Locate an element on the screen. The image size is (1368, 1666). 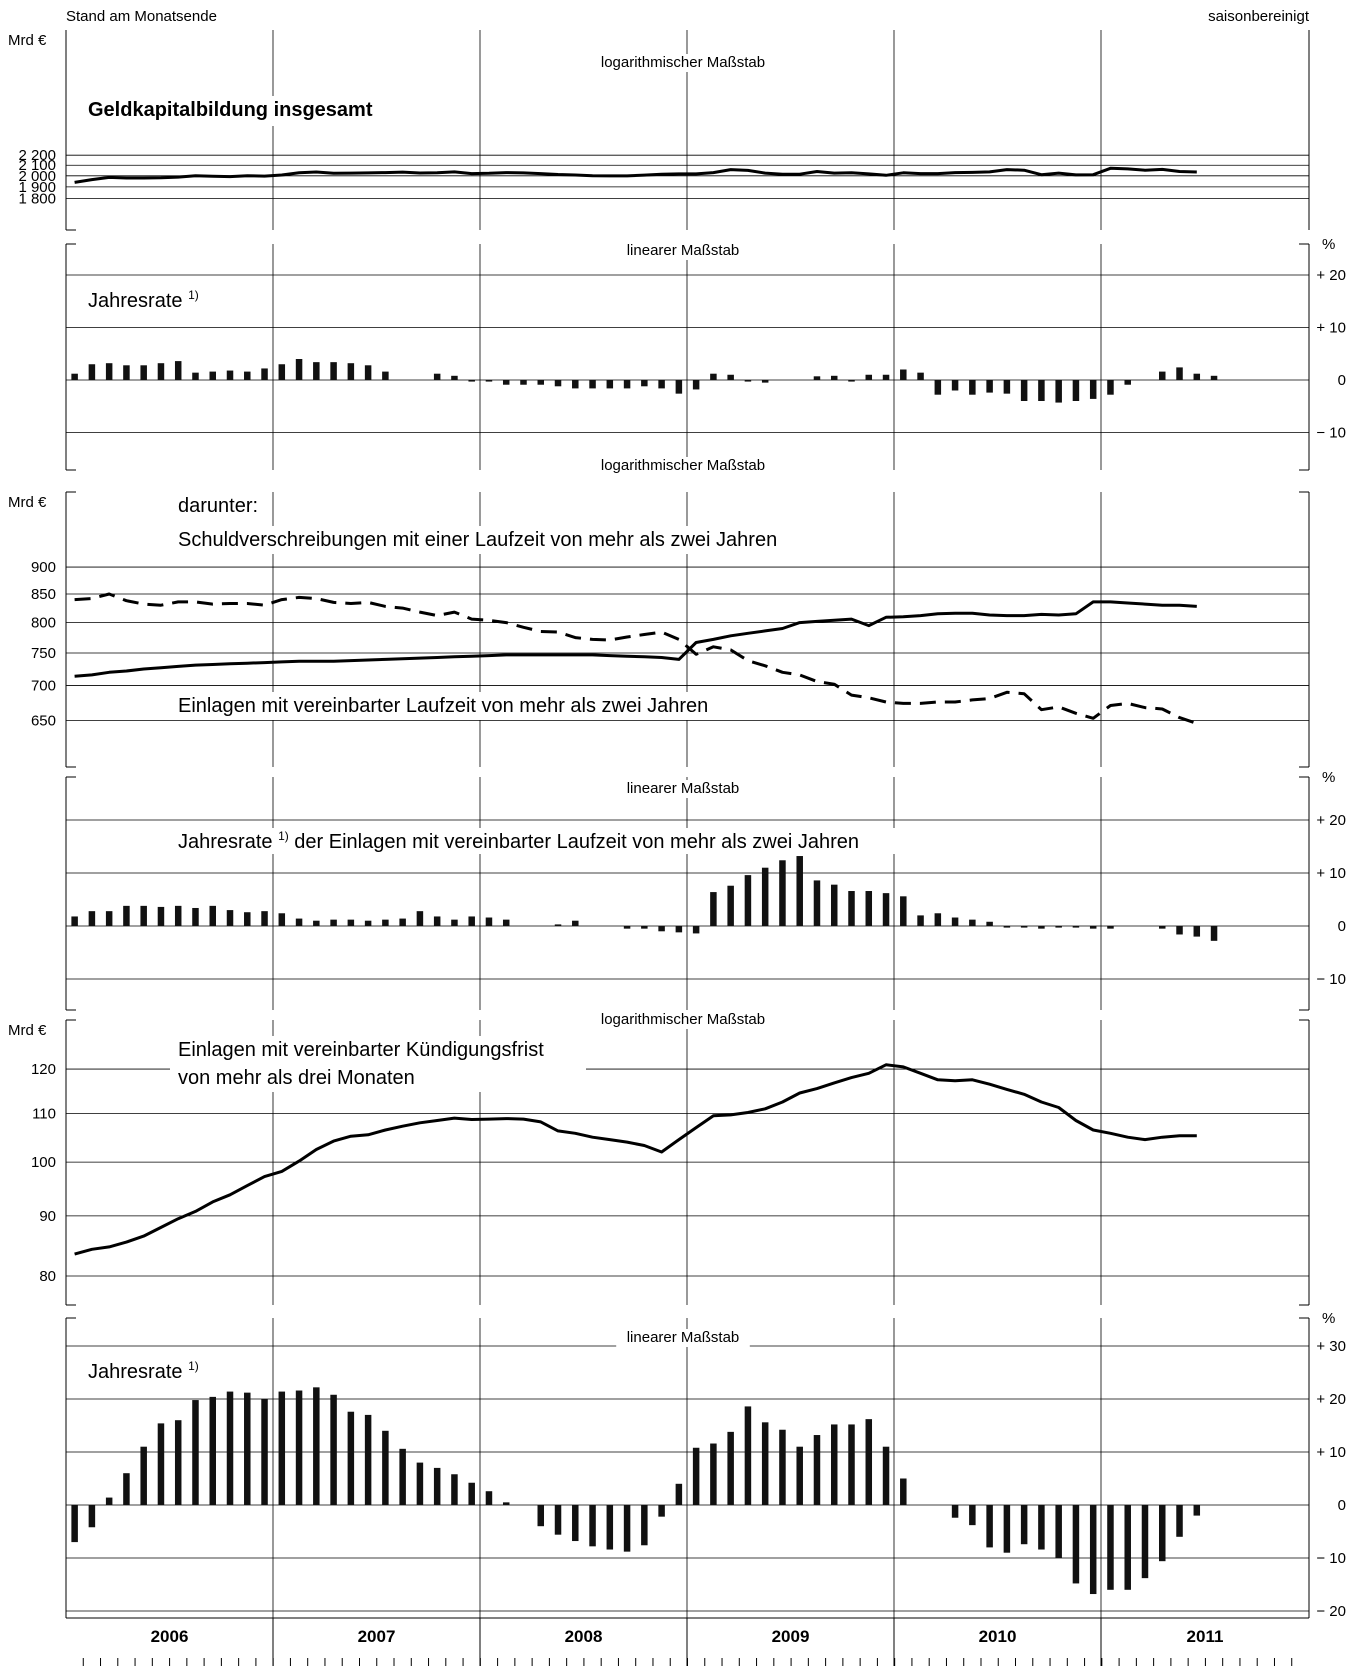
scale-label: logarithmischer Maßstab is located at coordinates (683, 62).